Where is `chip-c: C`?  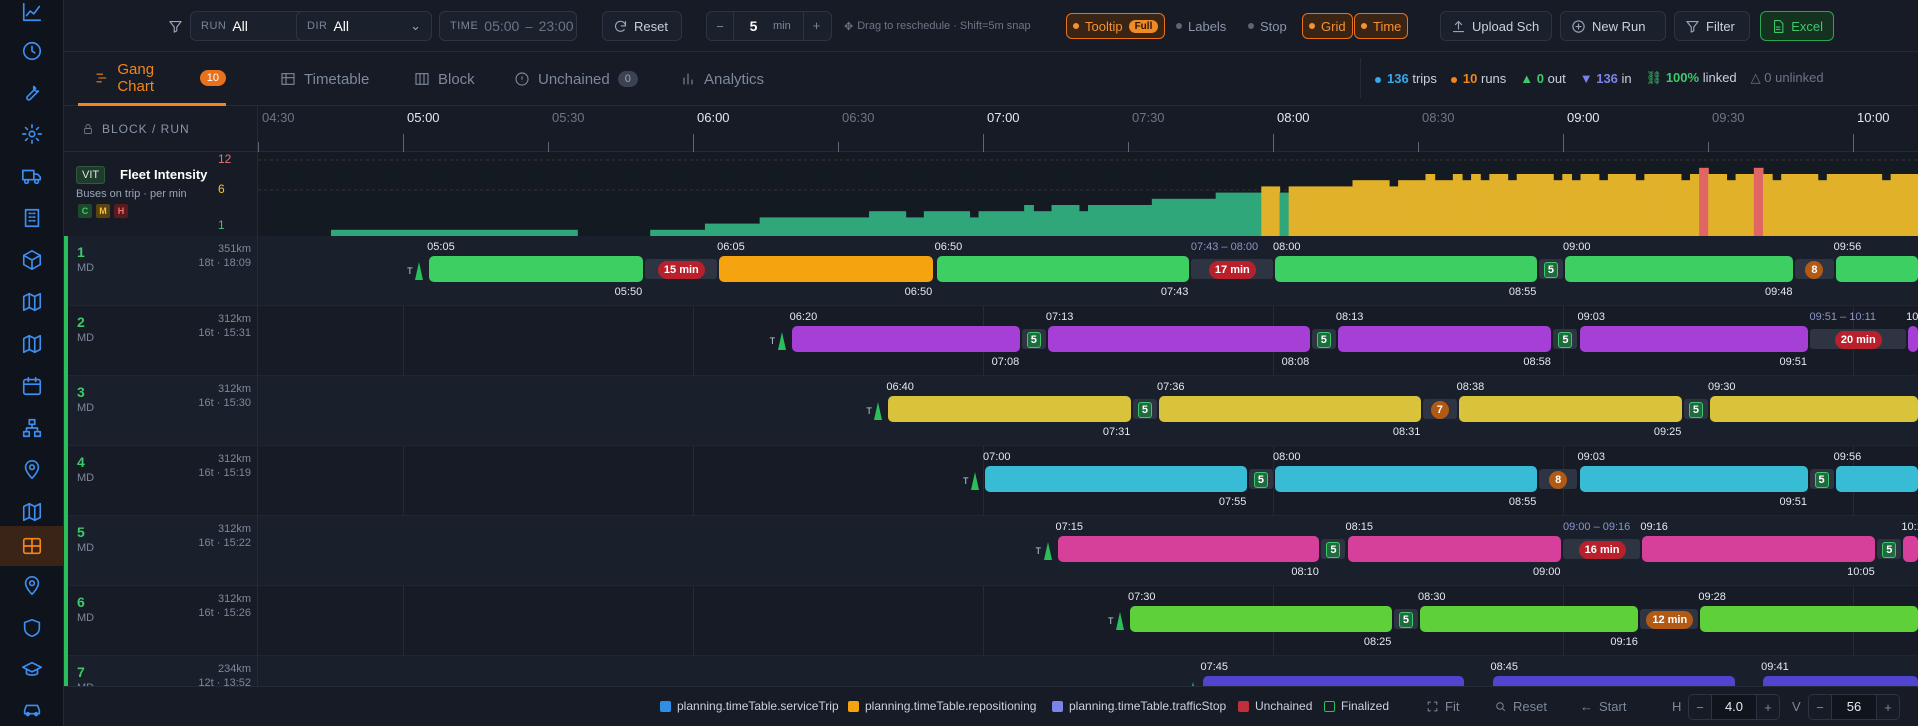 chip-c: C is located at coordinates (85, 211).